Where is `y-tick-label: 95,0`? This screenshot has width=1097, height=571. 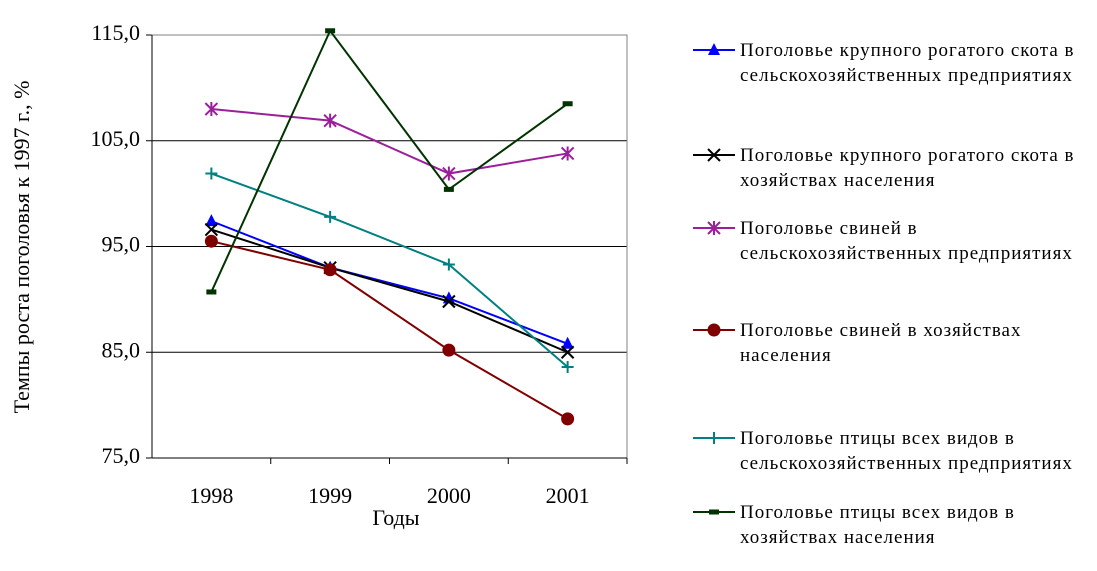 y-tick-label: 95,0 is located at coordinates (121, 244).